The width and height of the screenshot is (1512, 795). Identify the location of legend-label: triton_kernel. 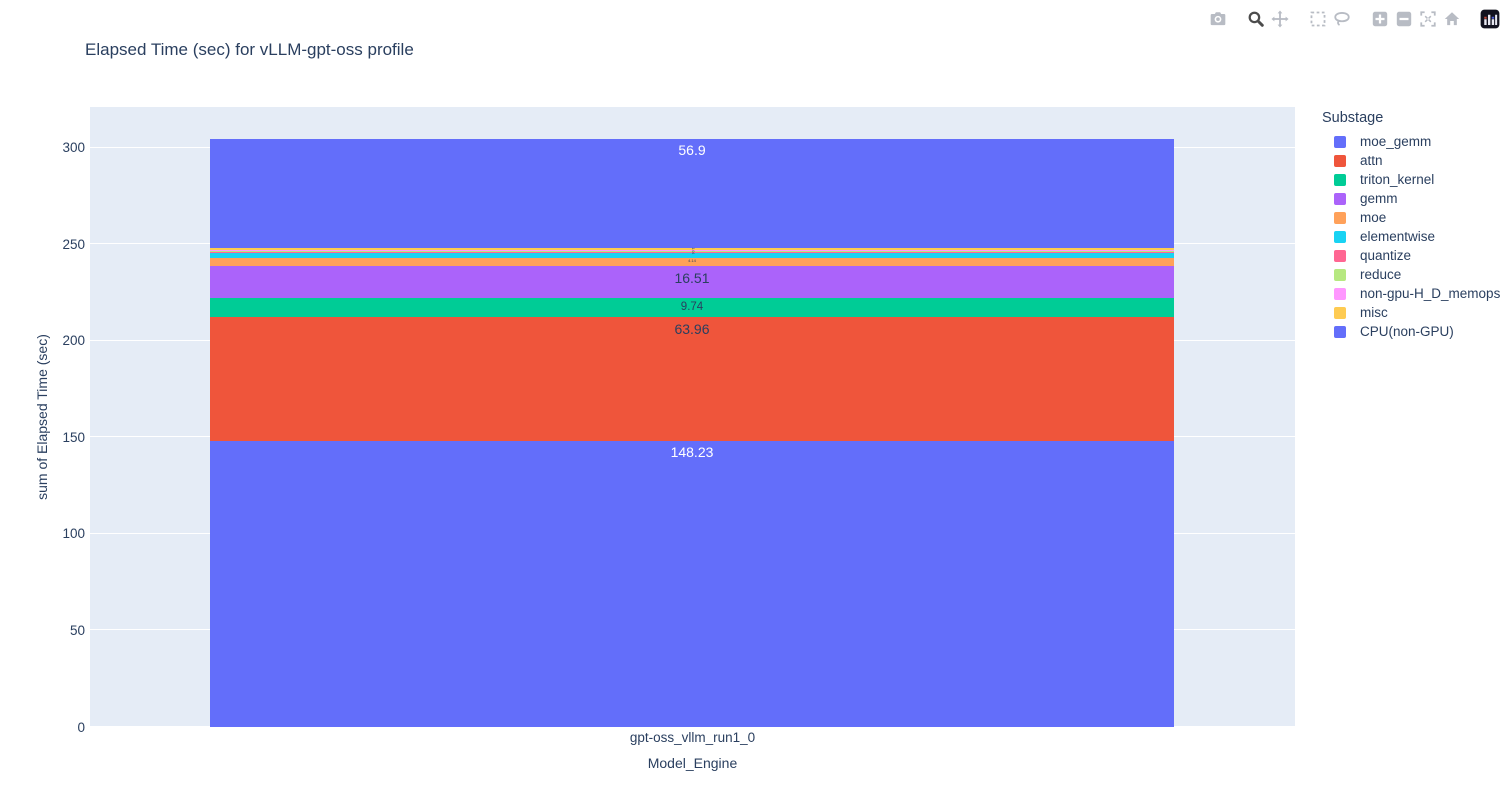
(1397, 179).